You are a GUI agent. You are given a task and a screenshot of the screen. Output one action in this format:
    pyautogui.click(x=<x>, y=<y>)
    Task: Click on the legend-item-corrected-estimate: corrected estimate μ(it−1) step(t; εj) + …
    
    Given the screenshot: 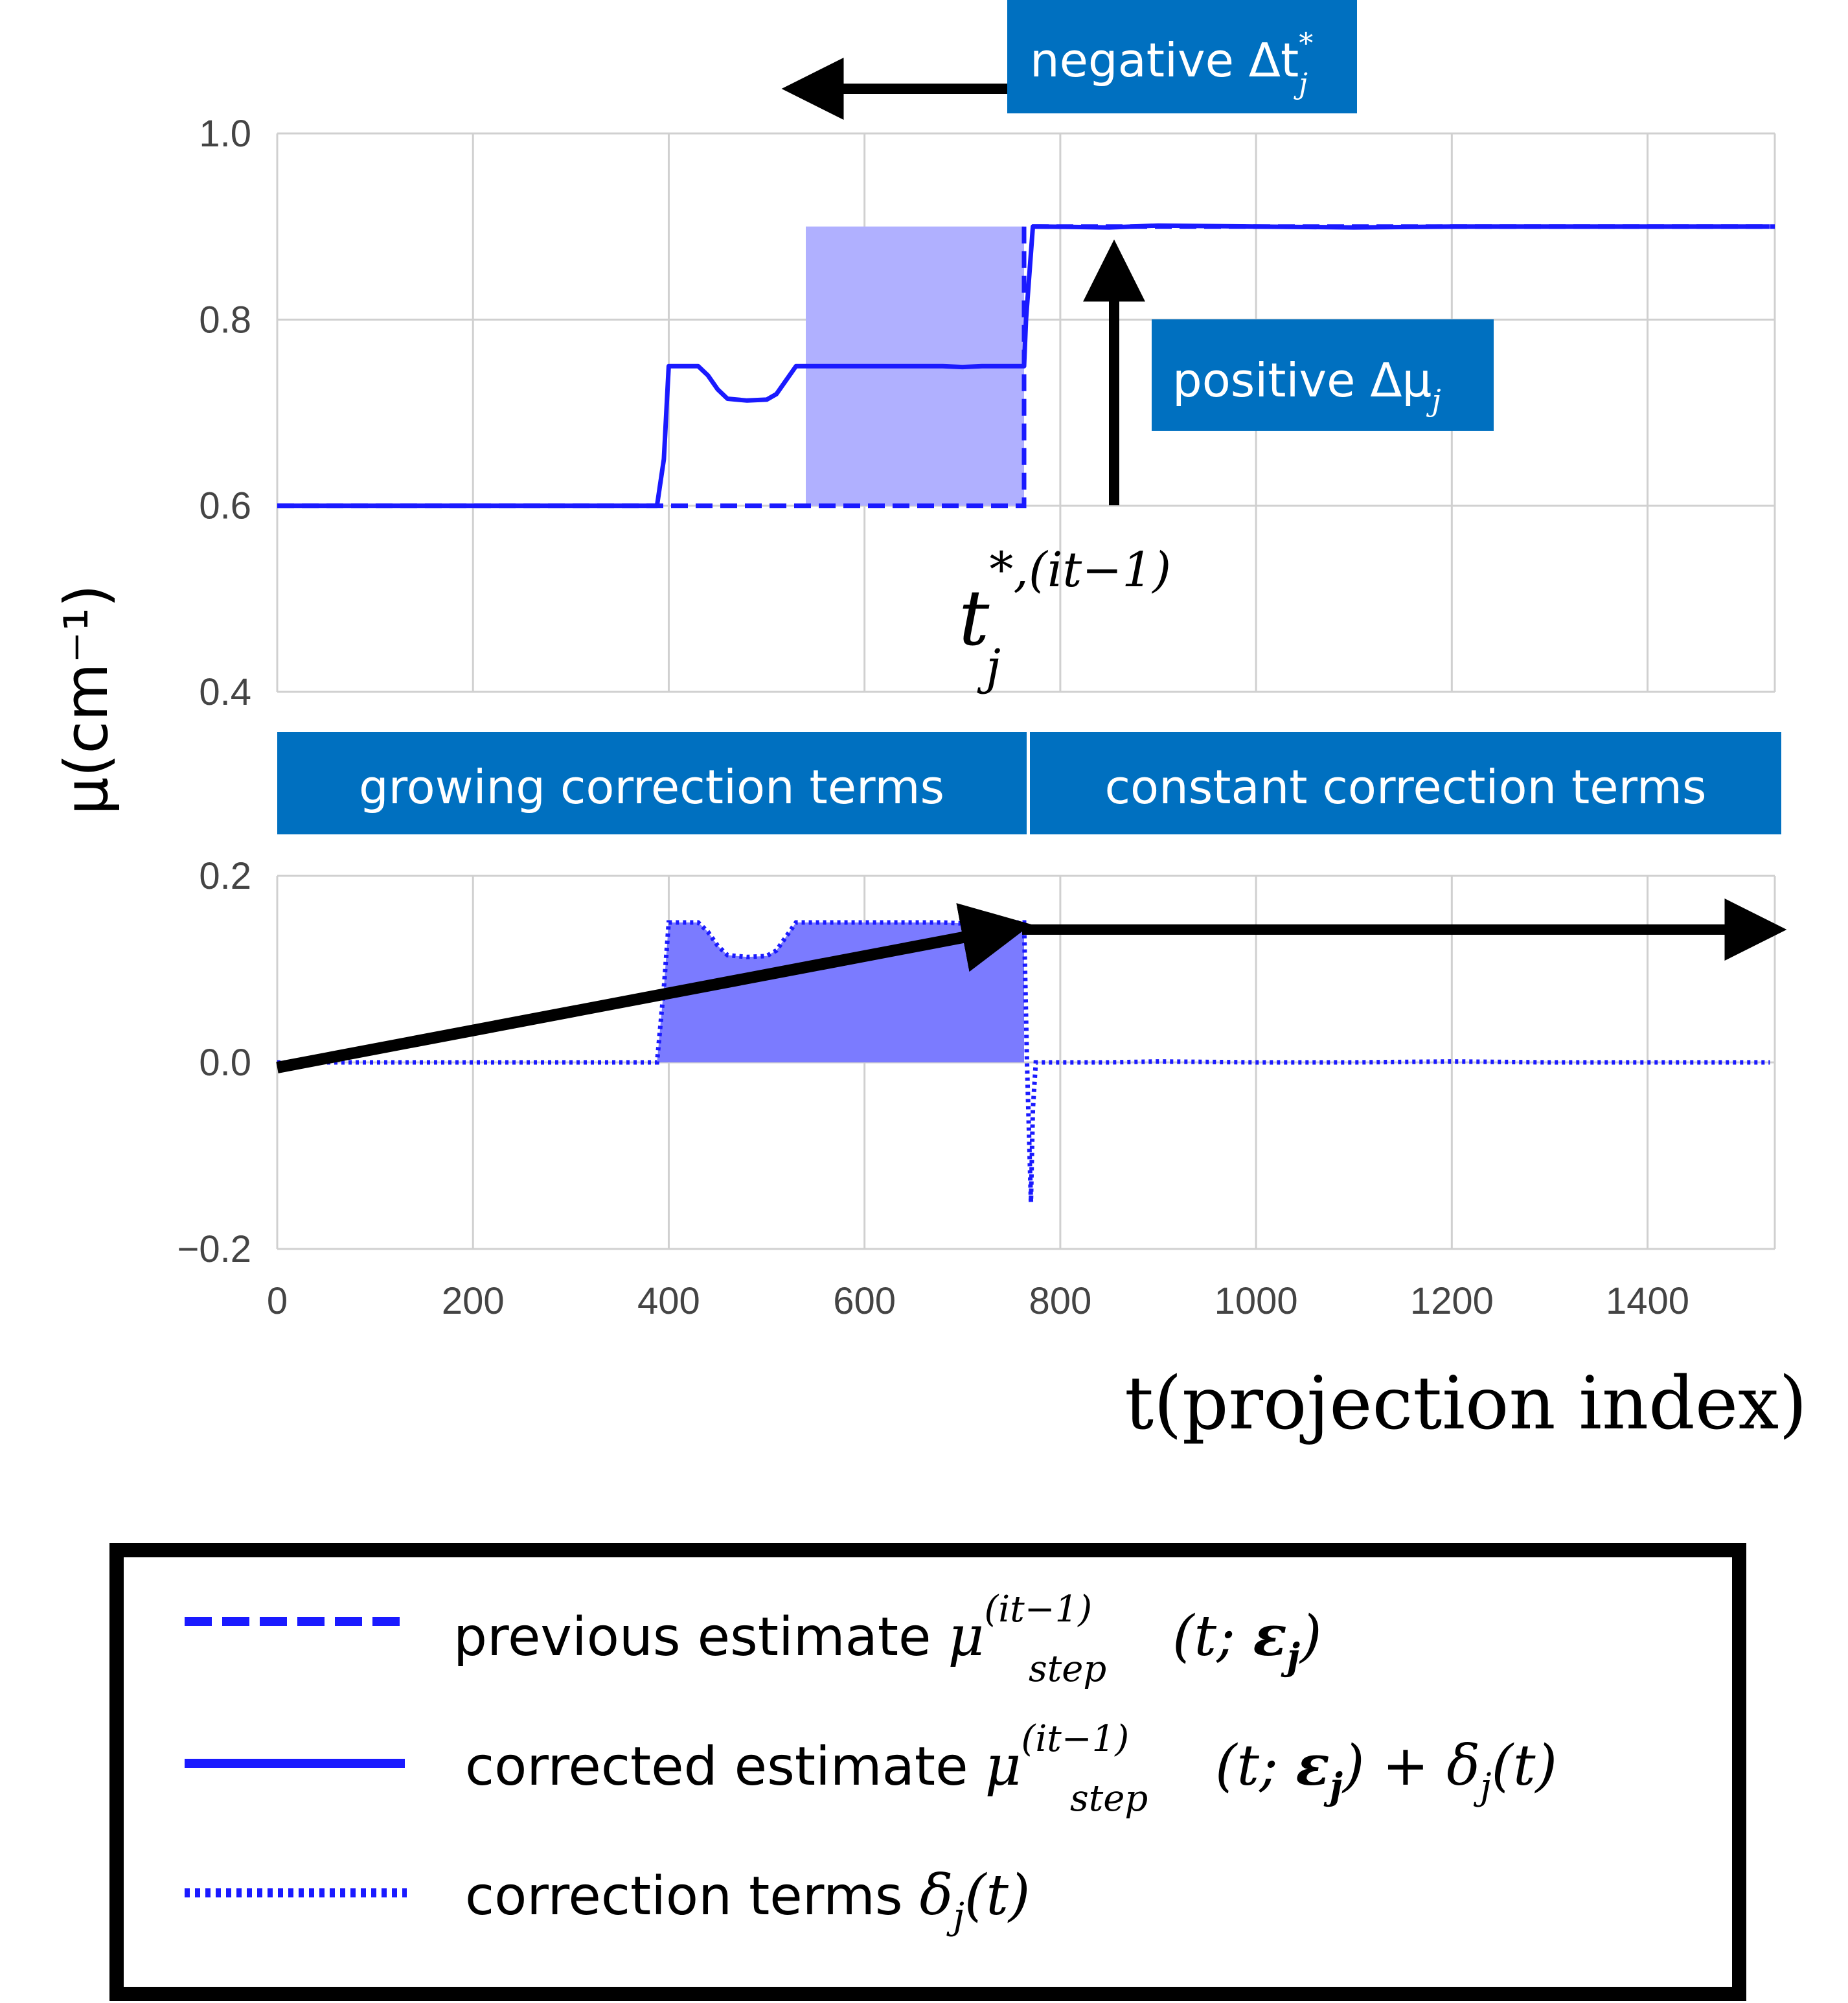 What is the action you would take?
    pyautogui.click(x=1011, y=1769)
    